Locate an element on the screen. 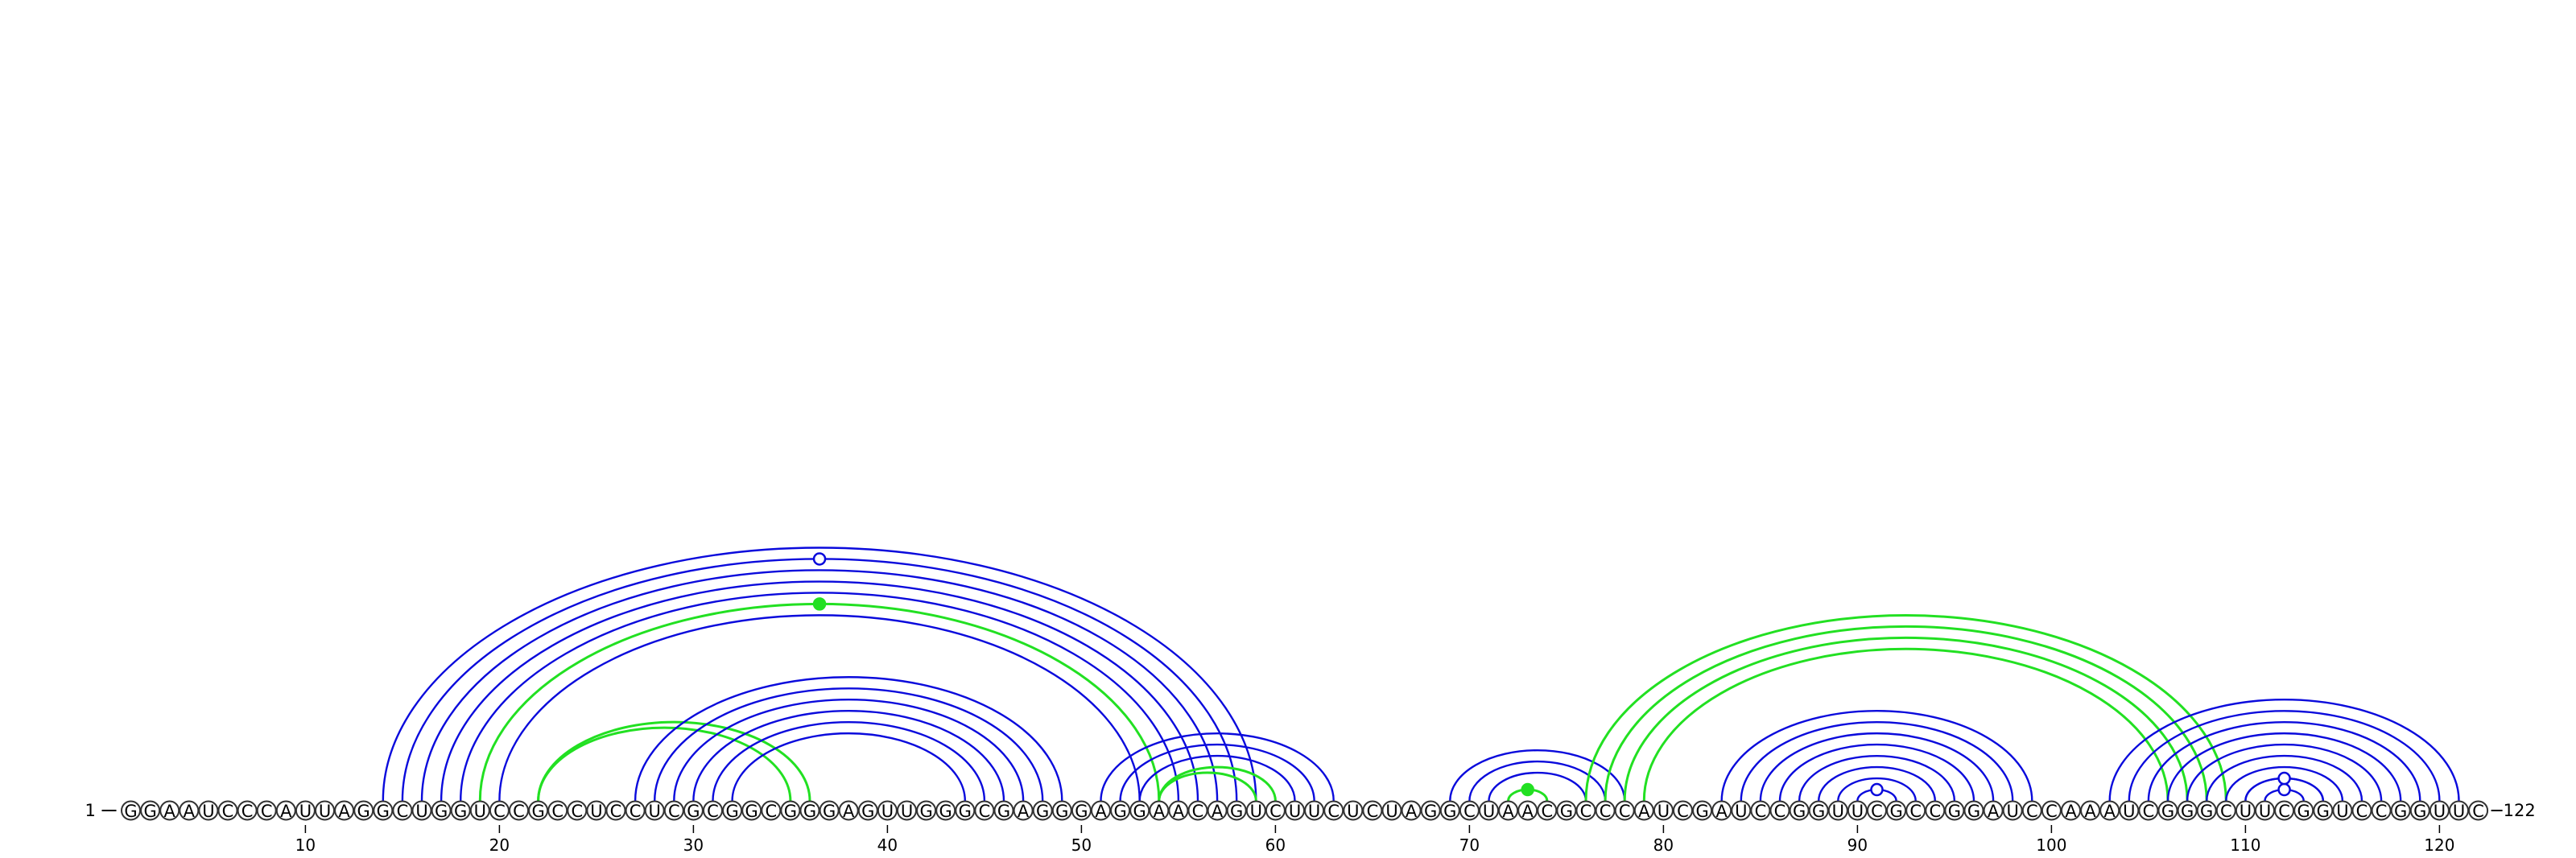 This screenshot has width=2576, height=858. tick-label: 90 is located at coordinates (1857, 845).